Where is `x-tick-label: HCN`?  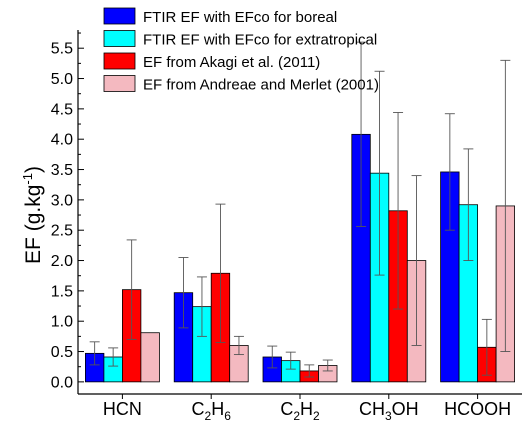 x-tick-label: HCN is located at coordinates (122, 409).